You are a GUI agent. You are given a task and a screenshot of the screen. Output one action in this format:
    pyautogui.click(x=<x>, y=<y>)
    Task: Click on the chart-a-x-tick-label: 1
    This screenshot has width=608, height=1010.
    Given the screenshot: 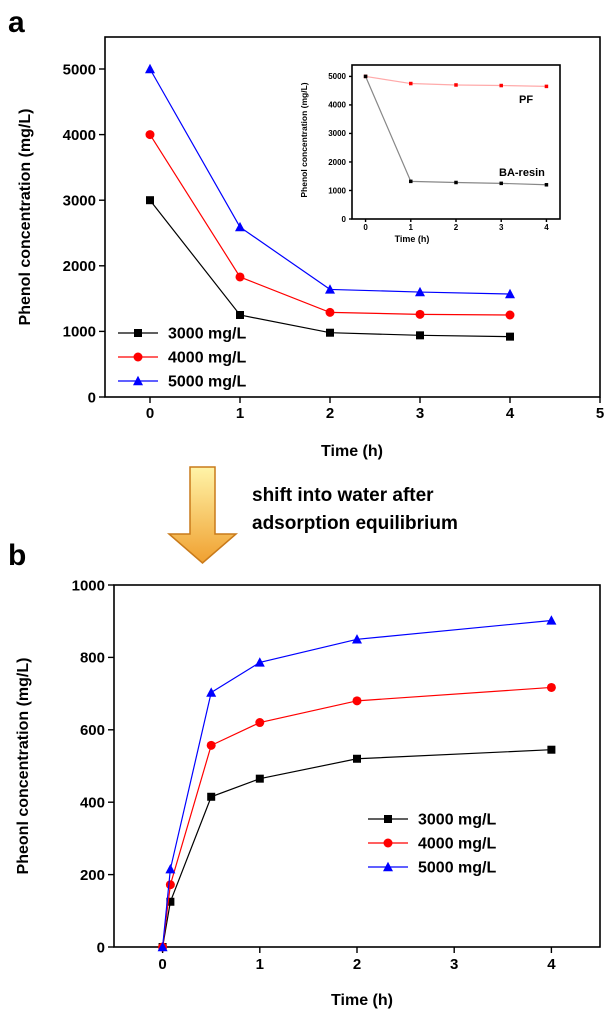 What is the action you would take?
    pyautogui.click(x=240, y=413)
    